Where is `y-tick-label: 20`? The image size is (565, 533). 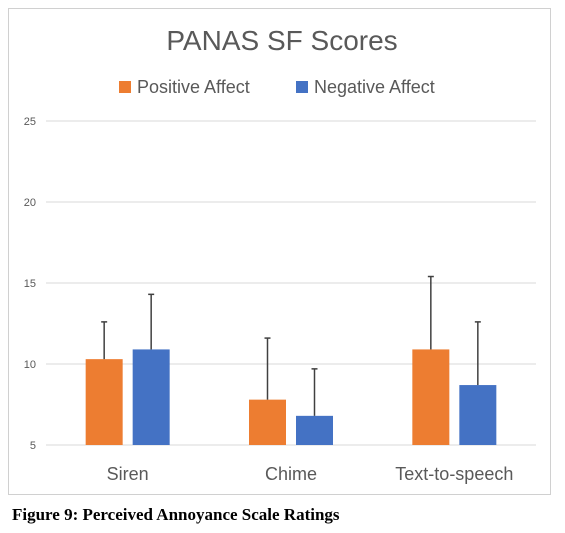 y-tick-label: 20 is located at coordinates (30, 203).